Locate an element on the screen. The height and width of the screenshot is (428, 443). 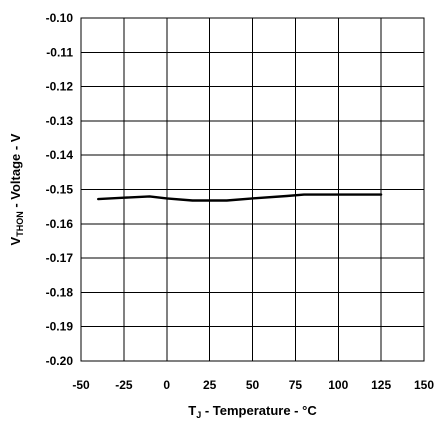
x-tick-label: 125 is located at coordinates (381, 385).